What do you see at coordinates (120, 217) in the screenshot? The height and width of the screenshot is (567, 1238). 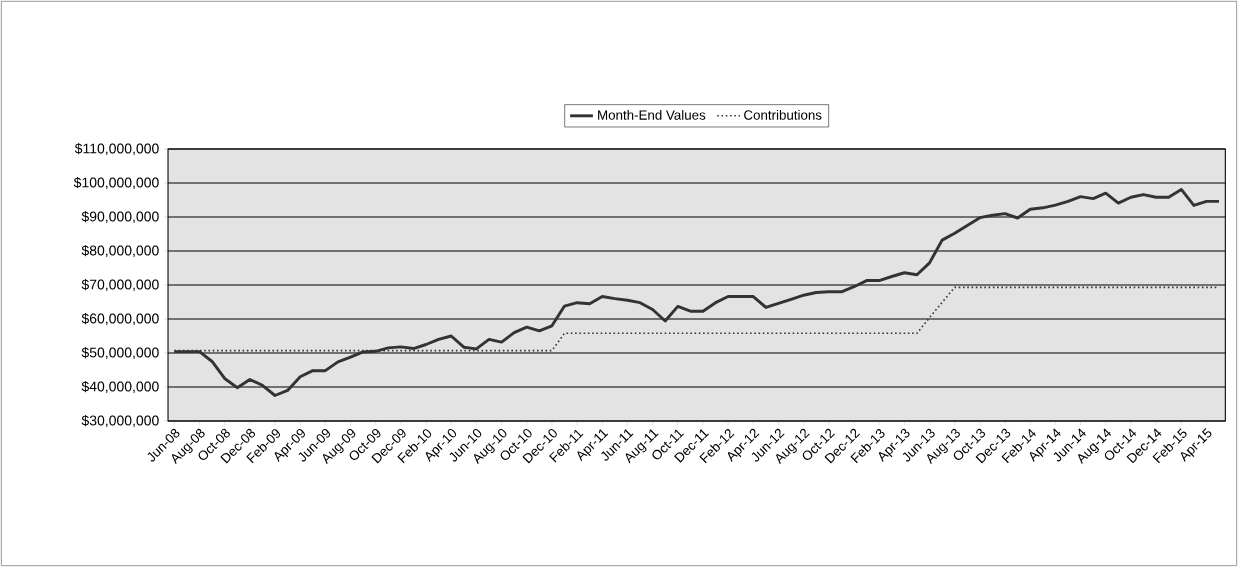 I see `y-tick-label: $90,000,000` at bounding box center [120, 217].